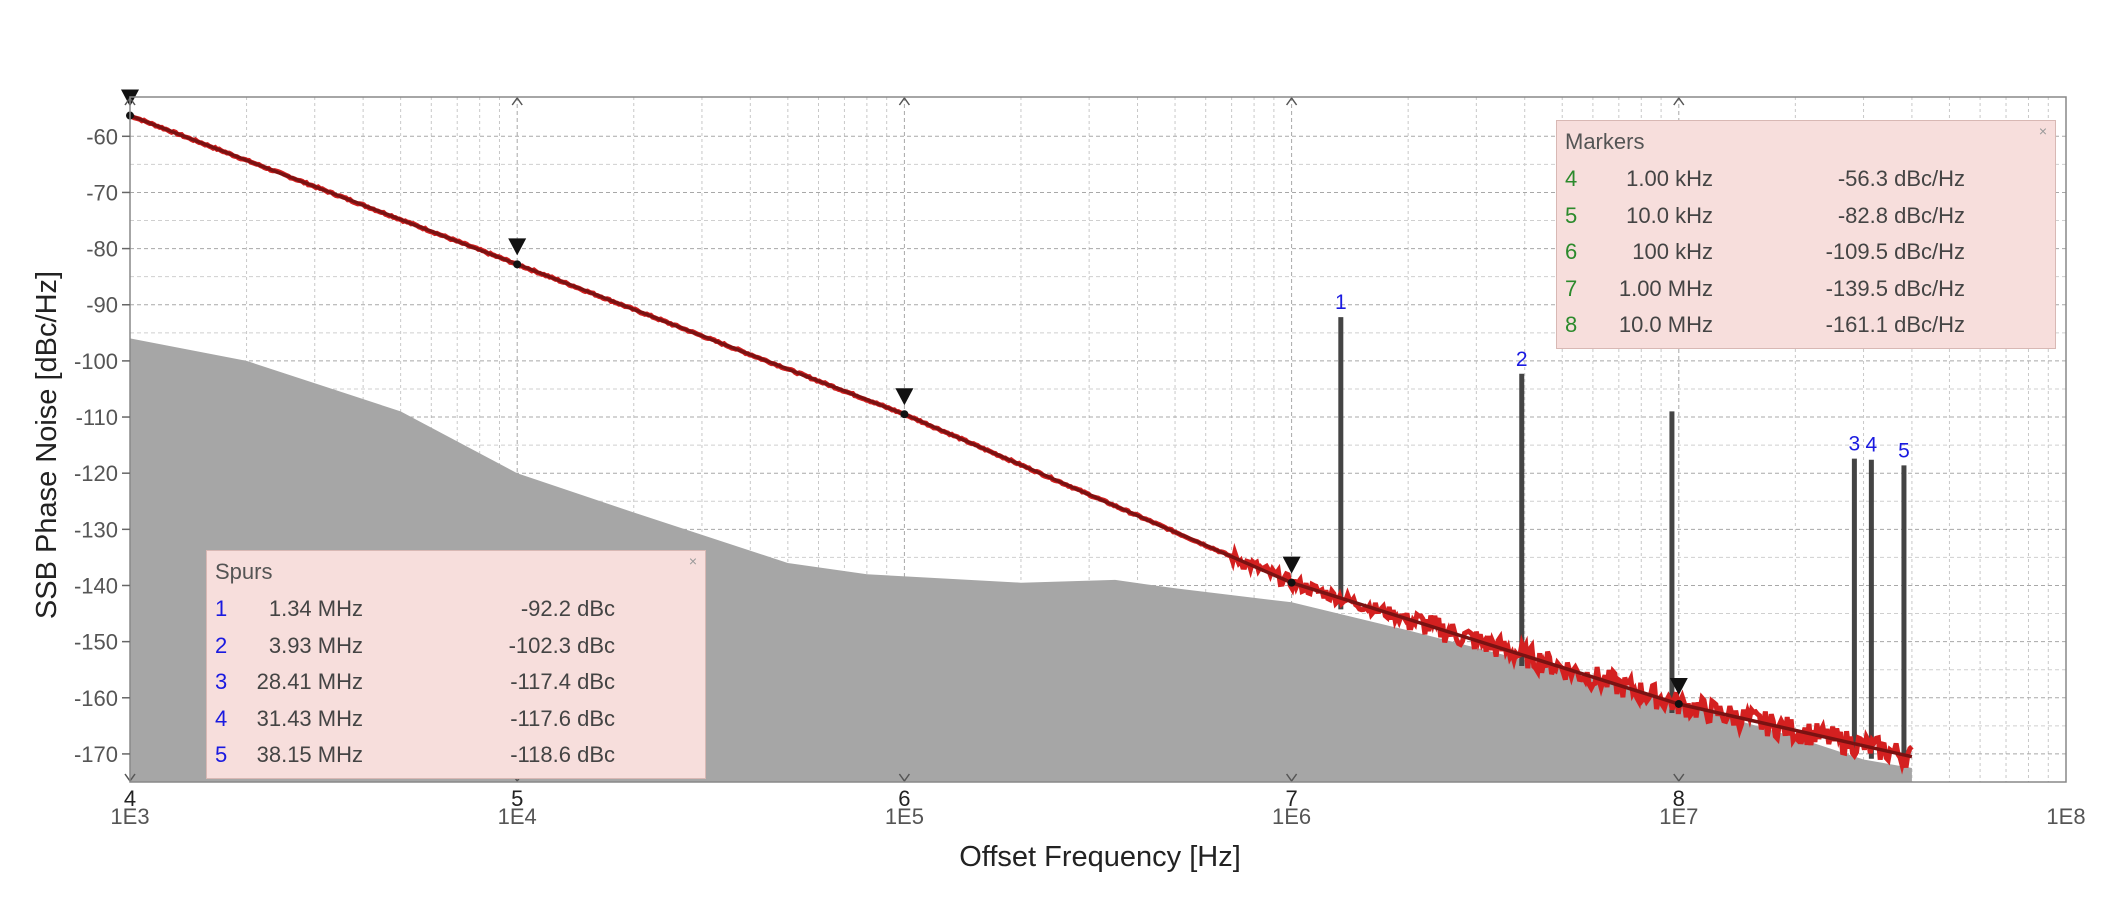 Image resolution: width=2104 pixels, height=906 pixels. I want to click on y-tick-label: -60, so click(102, 136).